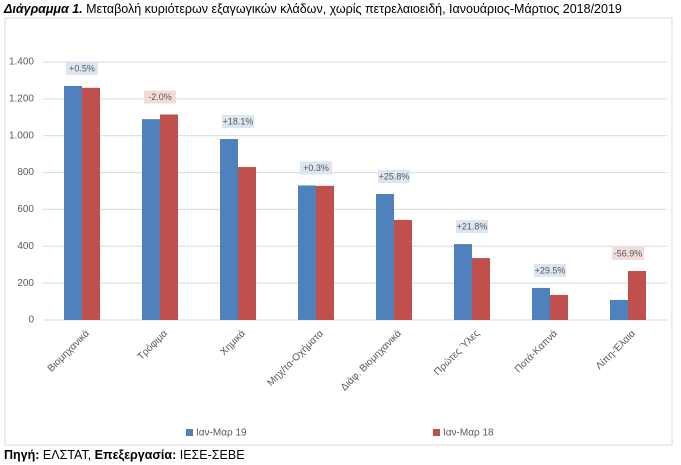 The height and width of the screenshot is (465, 681). I want to click on annotation: -56.9%, so click(628, 253).